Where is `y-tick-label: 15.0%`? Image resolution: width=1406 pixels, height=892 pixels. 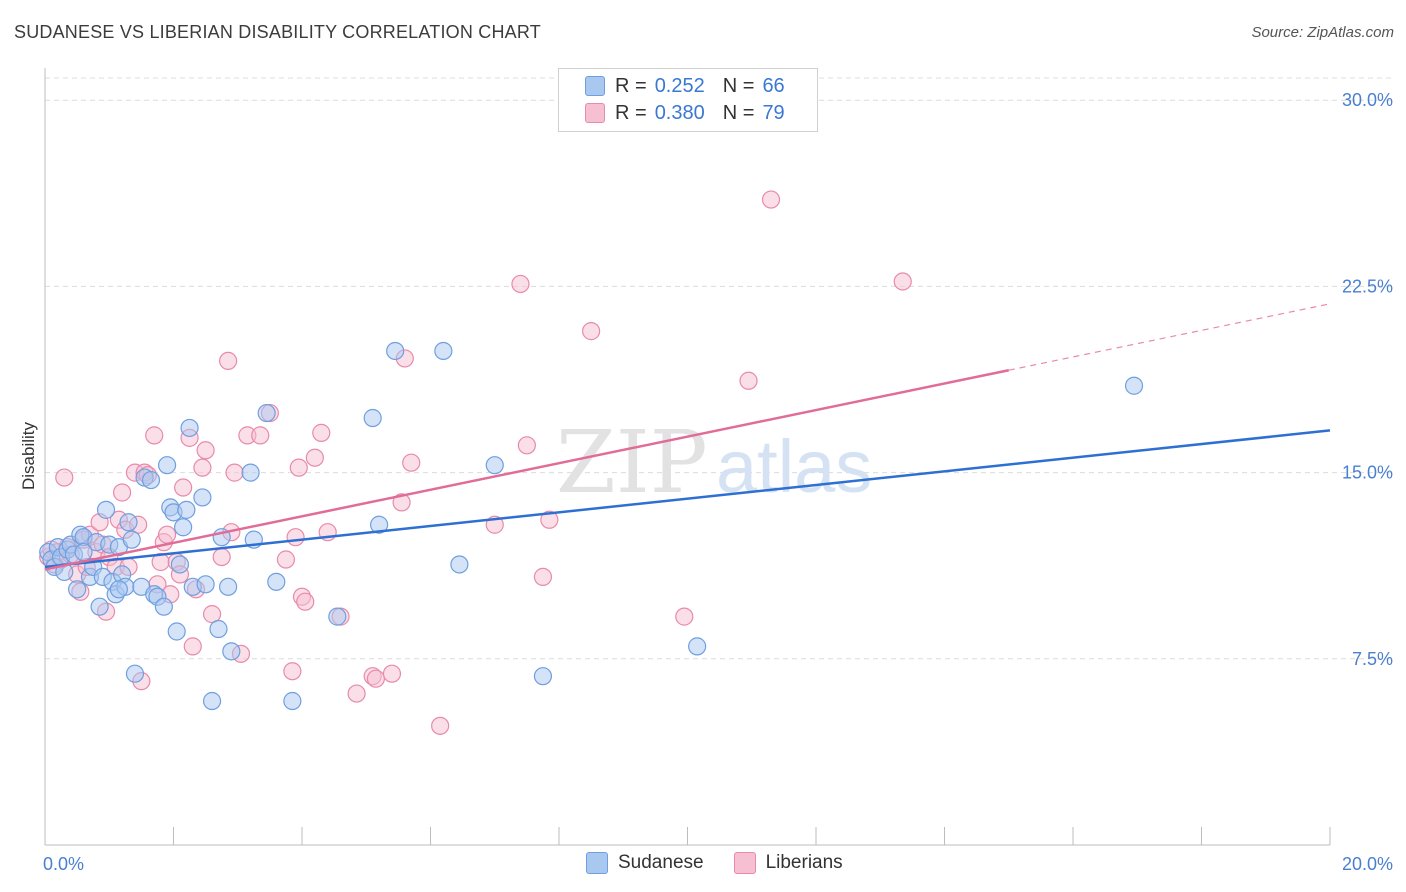
y-tick-label: 15.0% is located at coordinates (1367, 473).